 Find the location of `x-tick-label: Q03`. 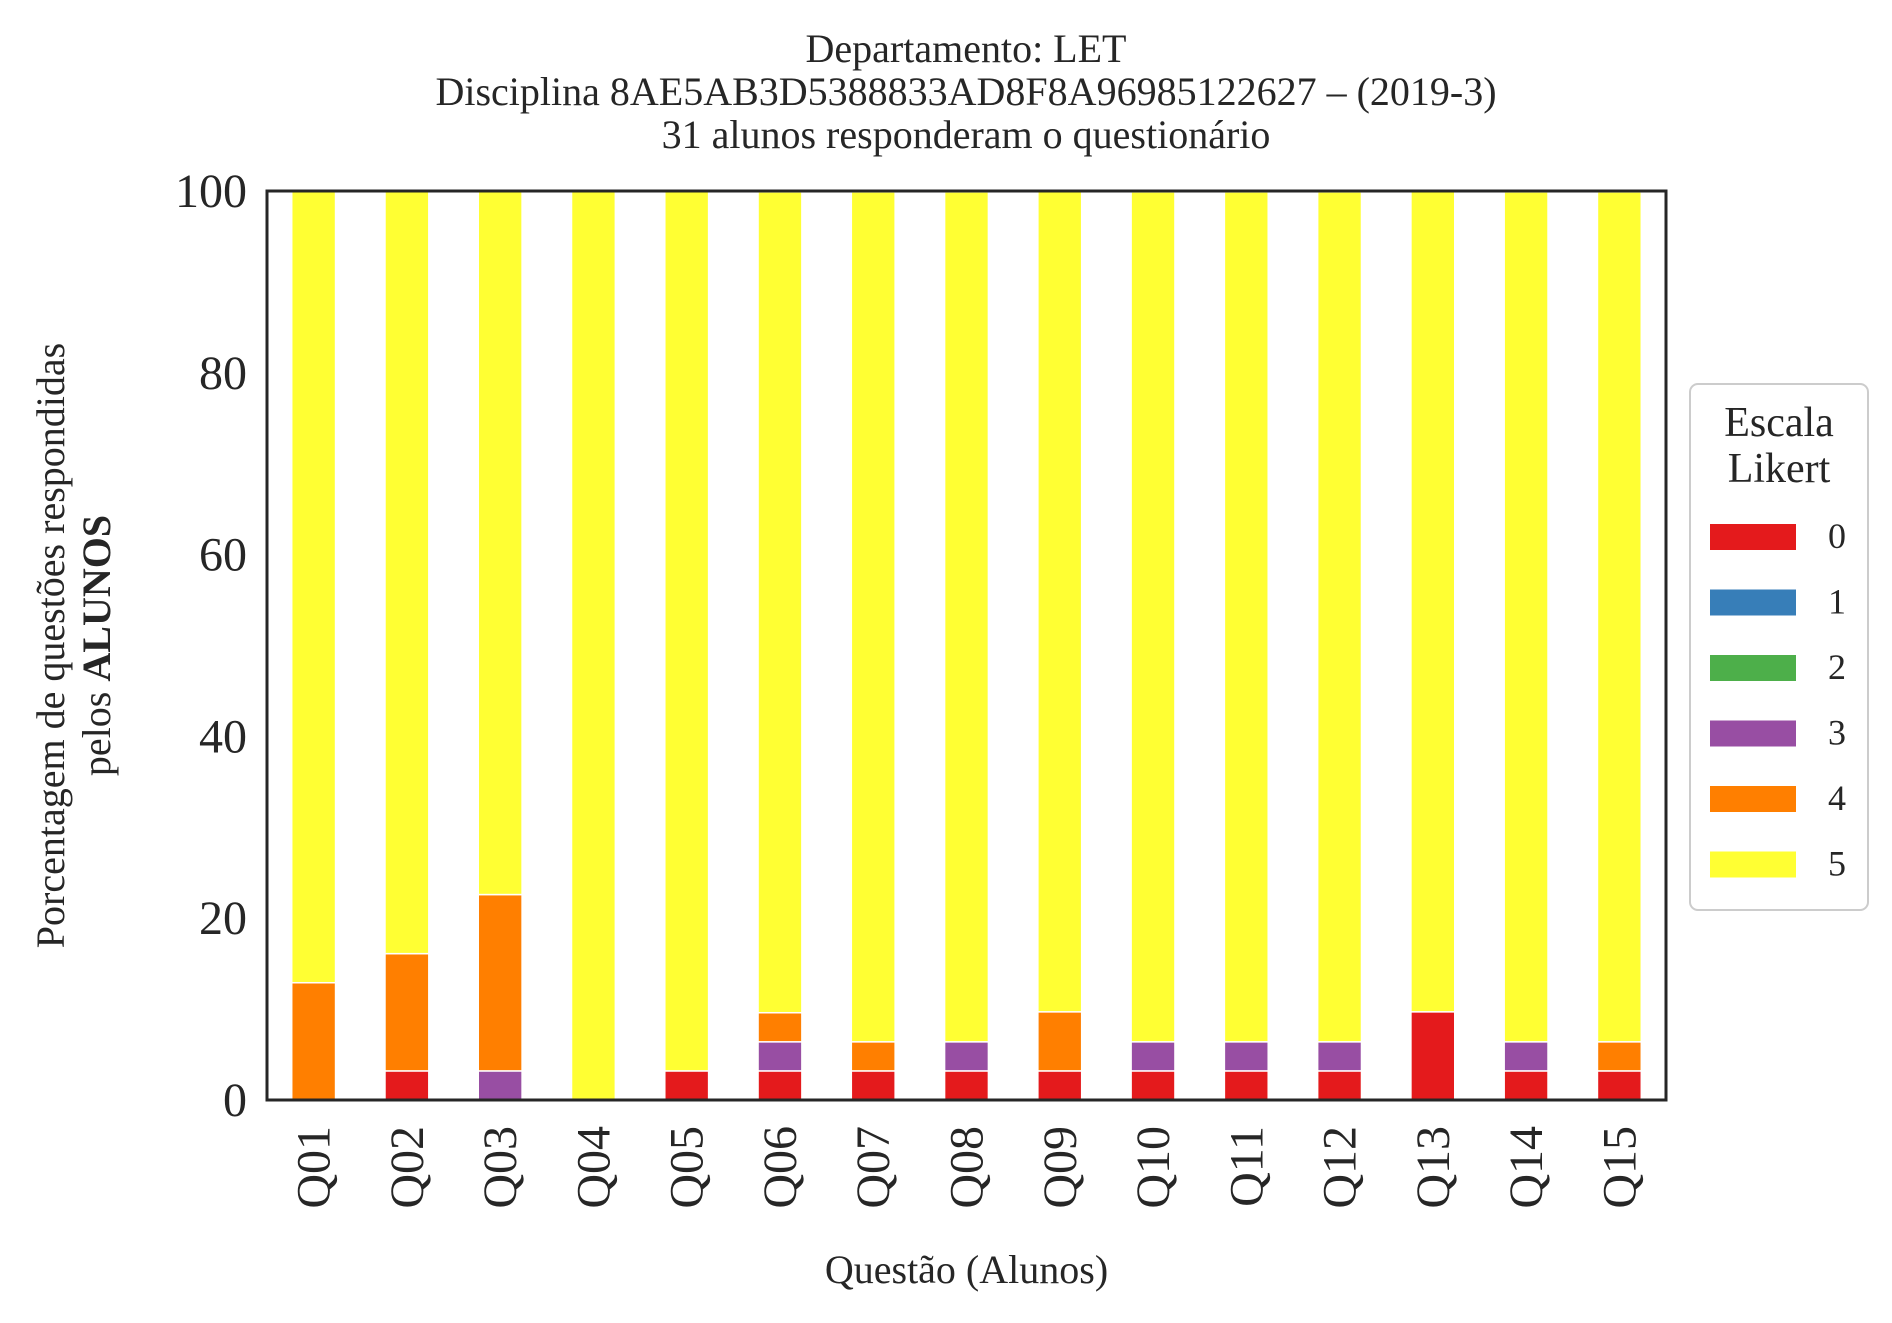

x-tick-label: Q03 is located at coordinates (500, 1167).